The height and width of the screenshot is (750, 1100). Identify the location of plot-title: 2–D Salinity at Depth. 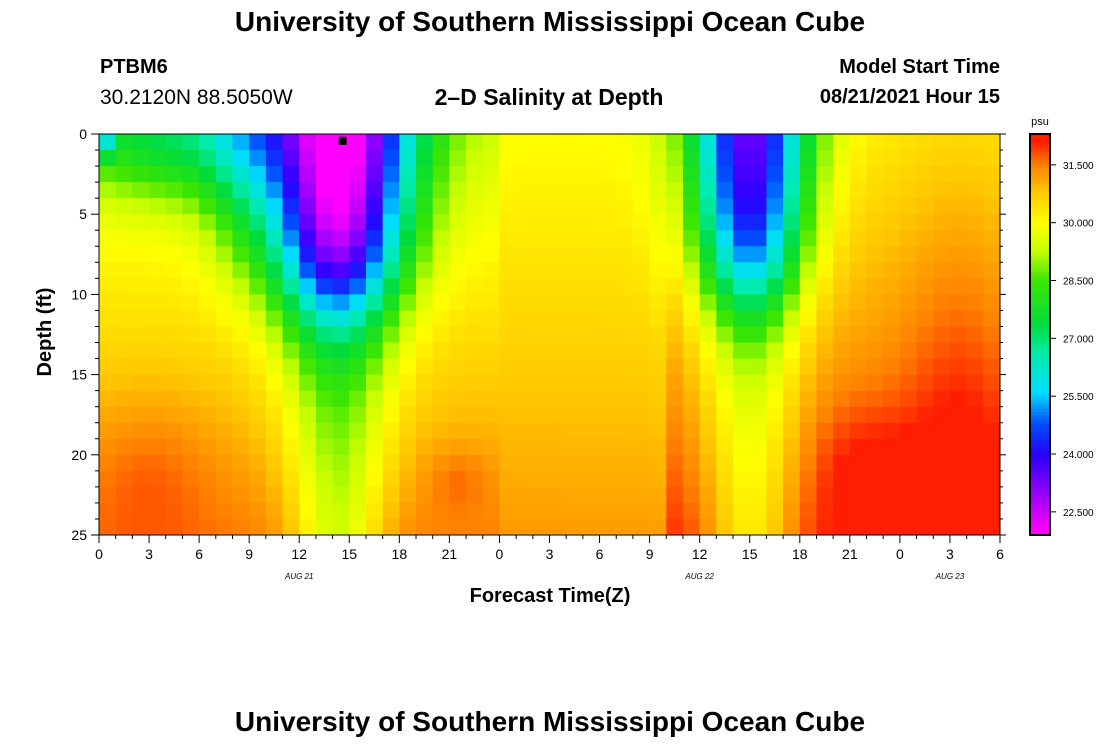
(549, 97).